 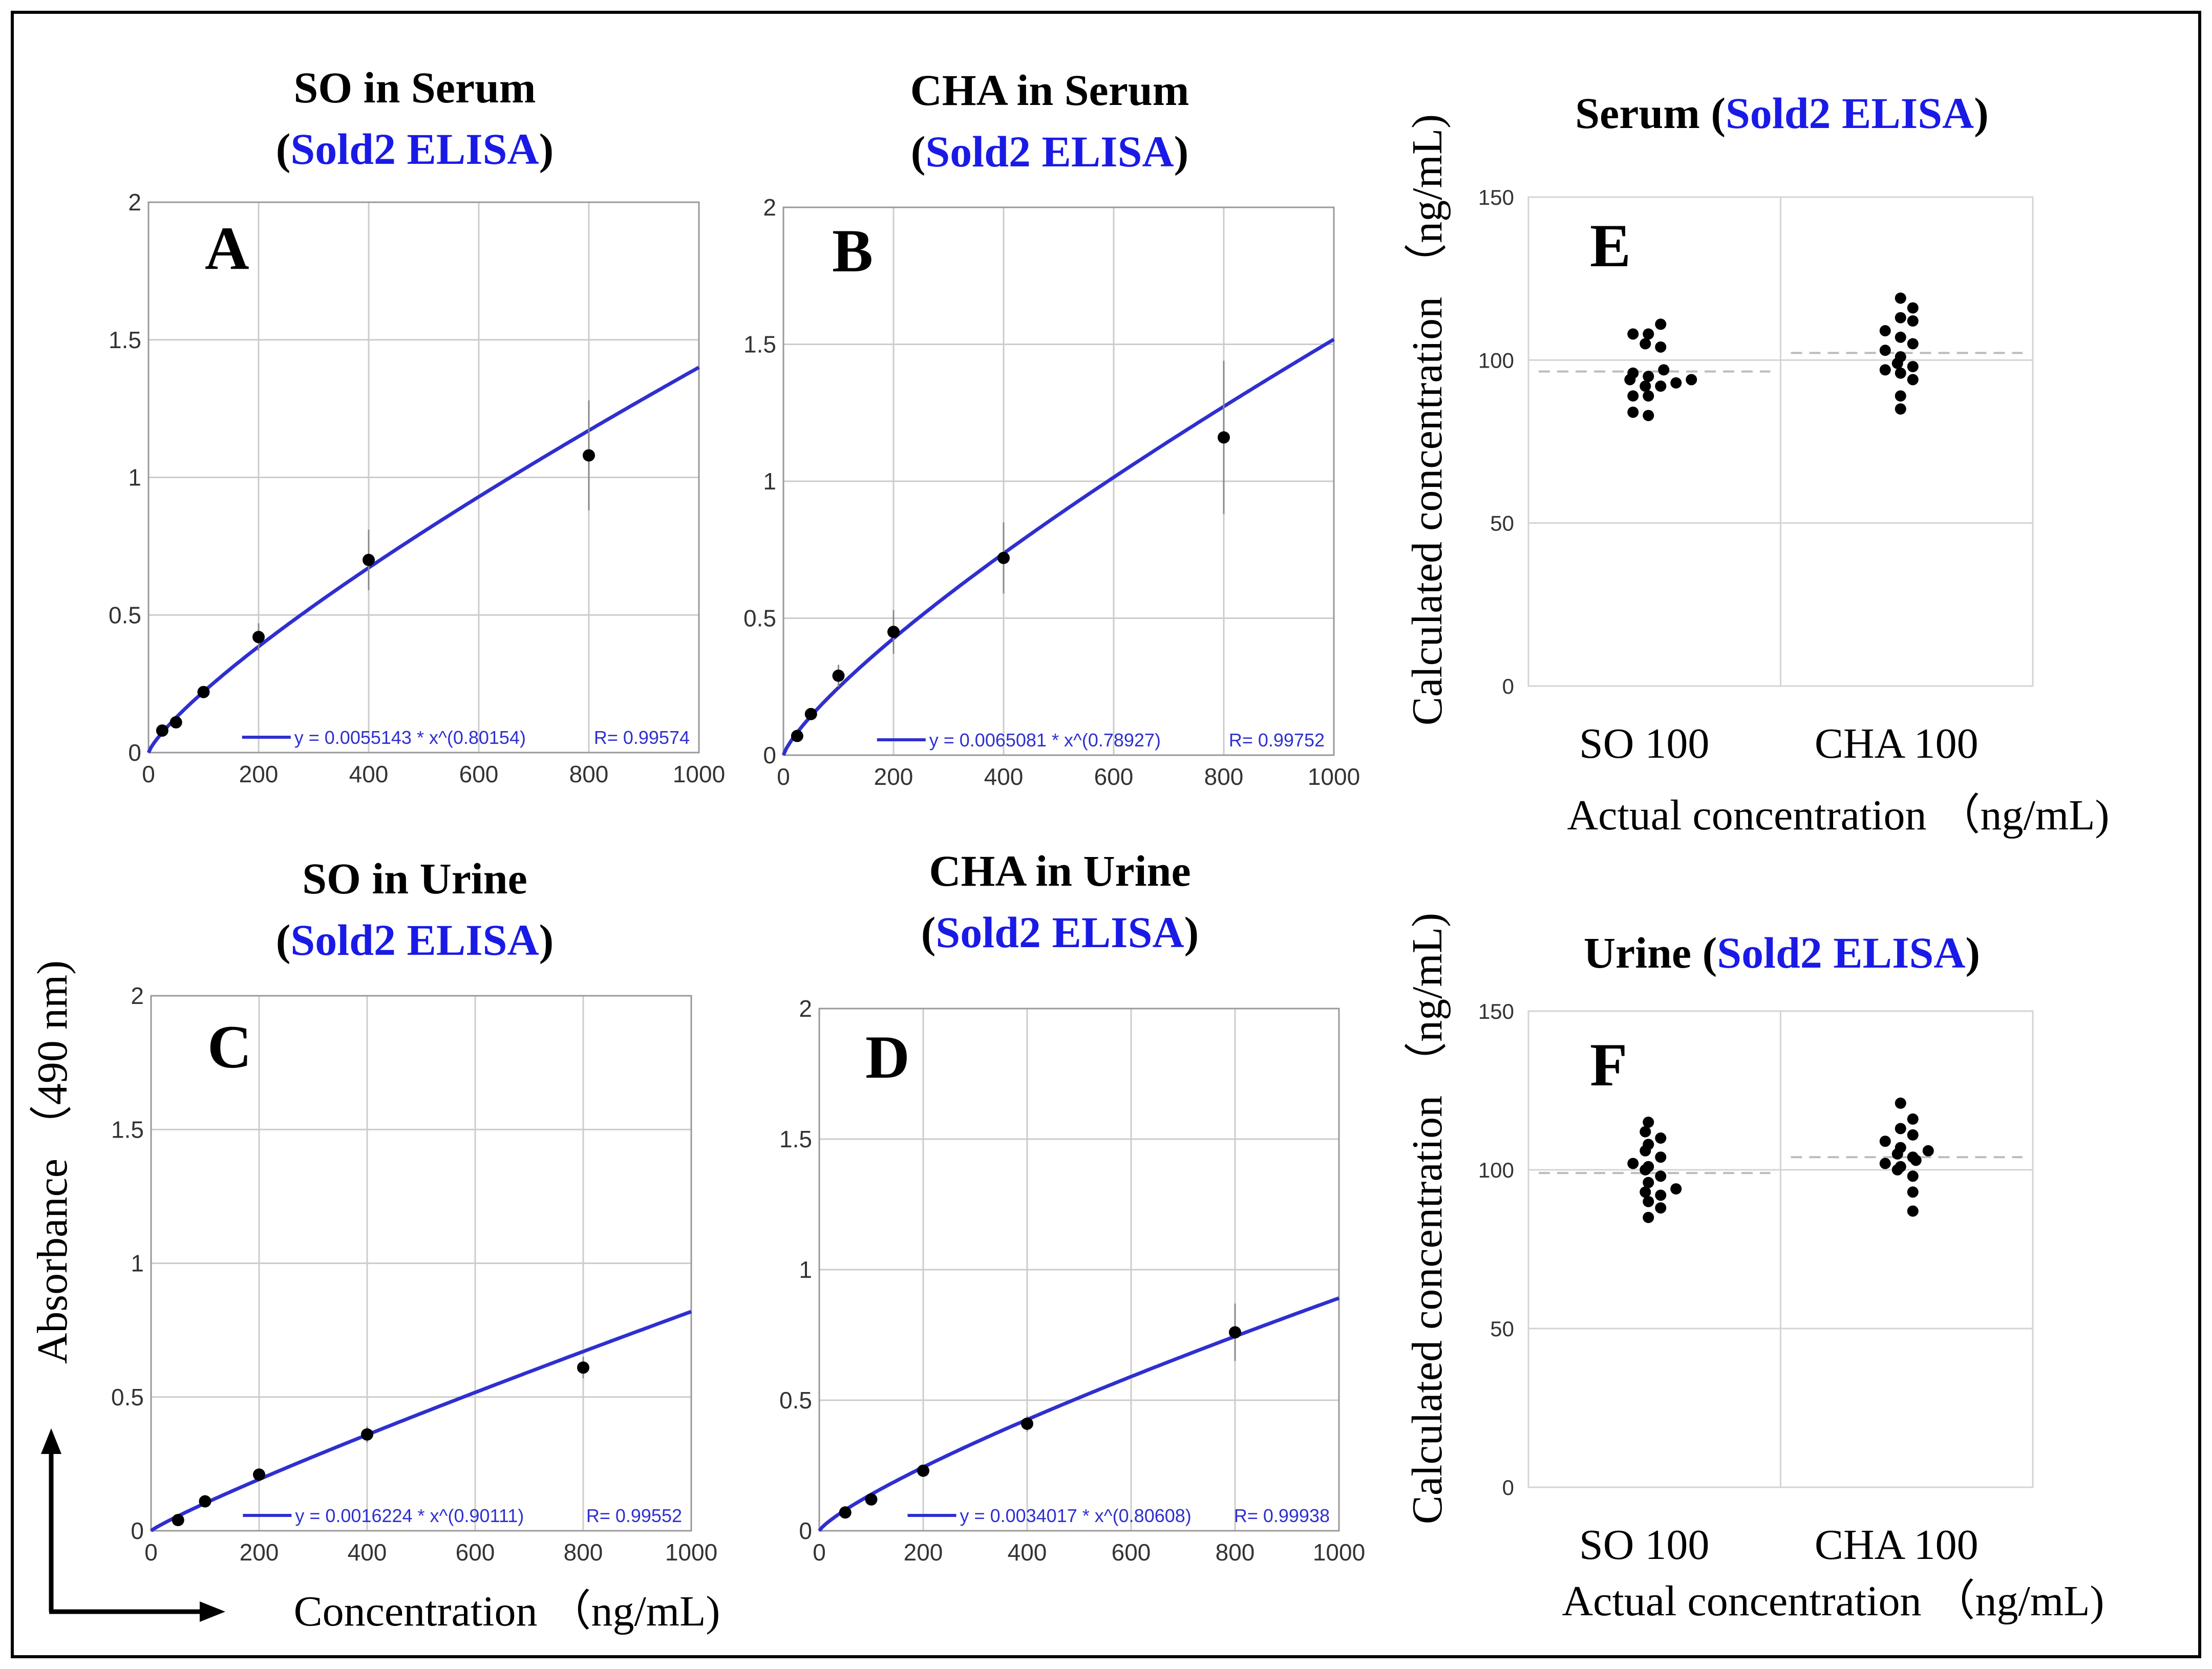 What do you see at coordinates (227, 248) in the screenshot?
I see `panel-letter-A: A` at bounding box center [227, 248].